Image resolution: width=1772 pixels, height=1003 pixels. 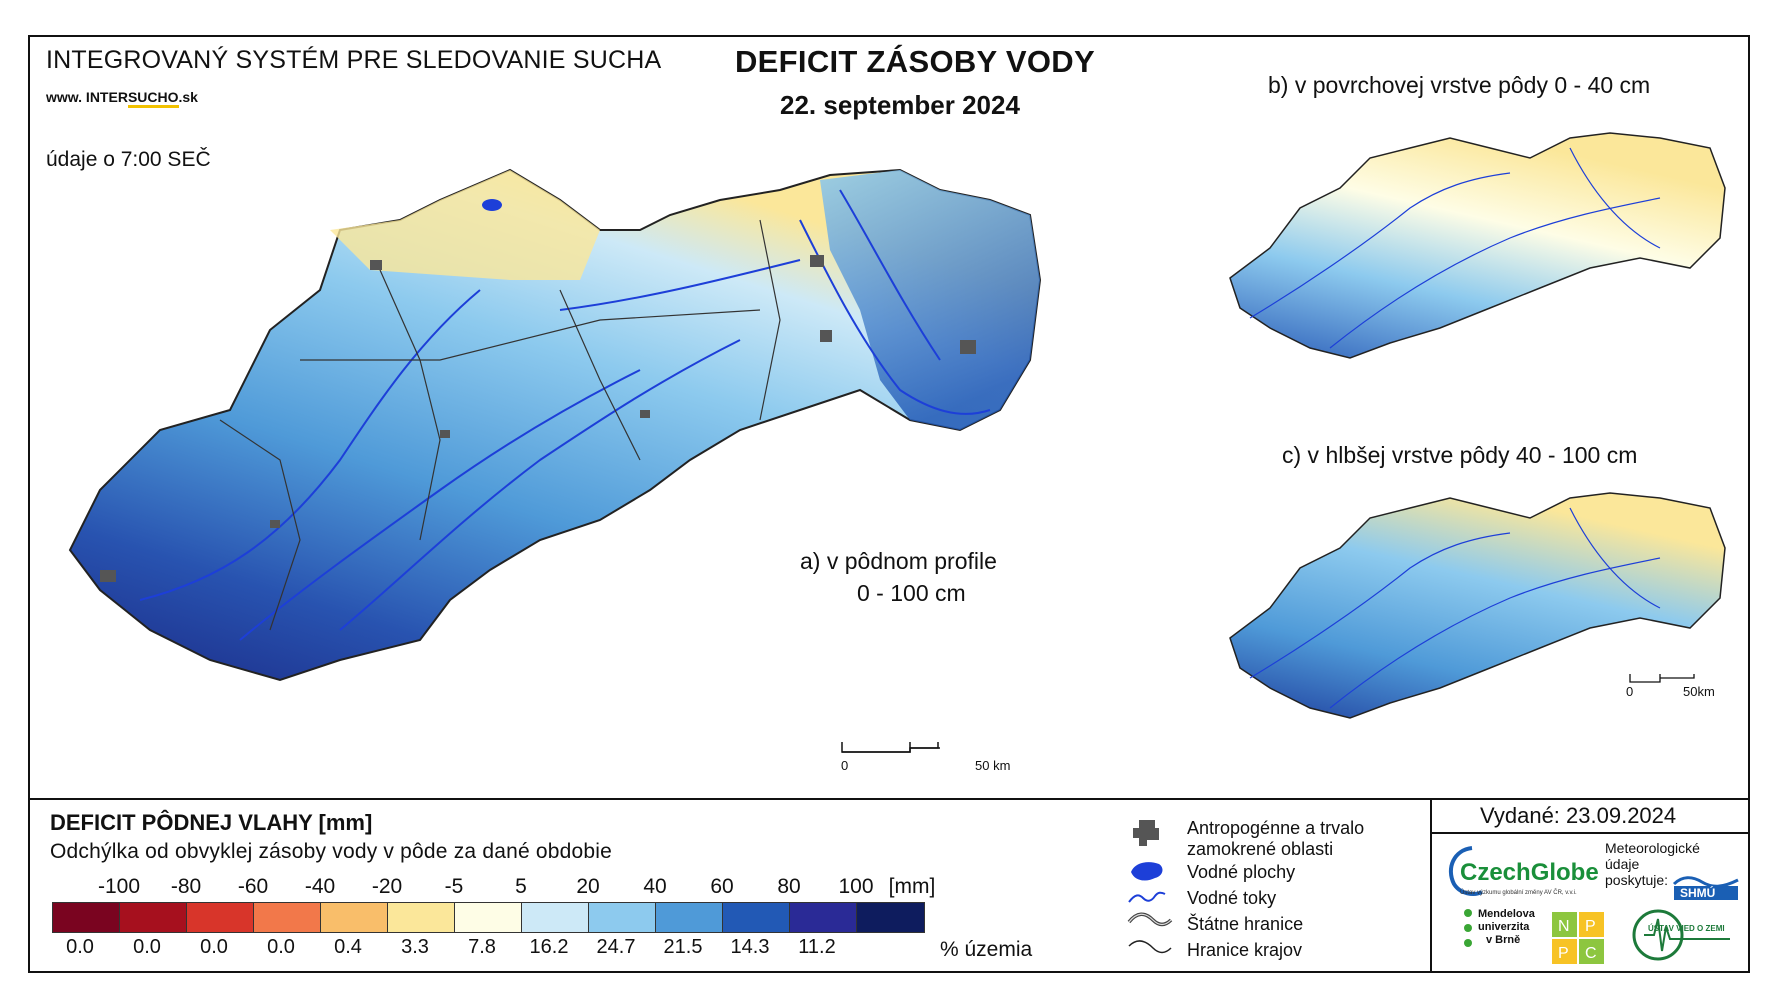 I want to click on map-b-label: b) v povrchovej vrstve pôdy 0 - 40 cm, so click(x=1459, y=85).